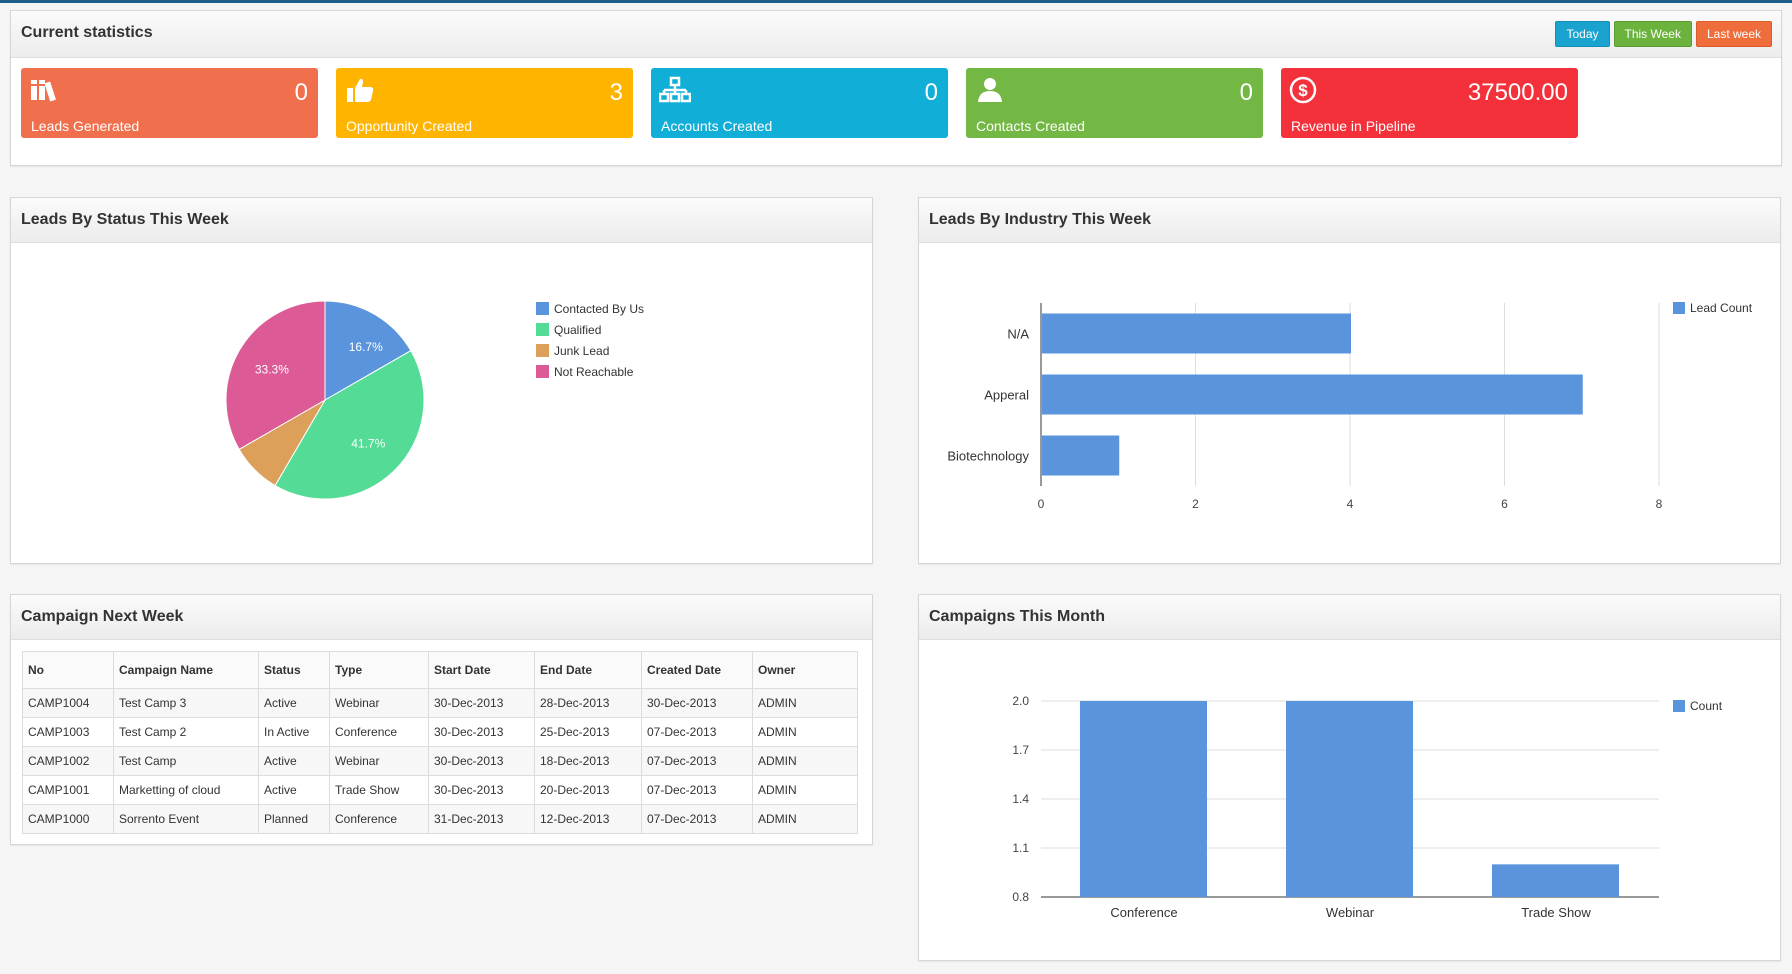 The width and height of the screenshot is (1792, 974). I want to click on last-week-button: Last week, so click(1733, 34).